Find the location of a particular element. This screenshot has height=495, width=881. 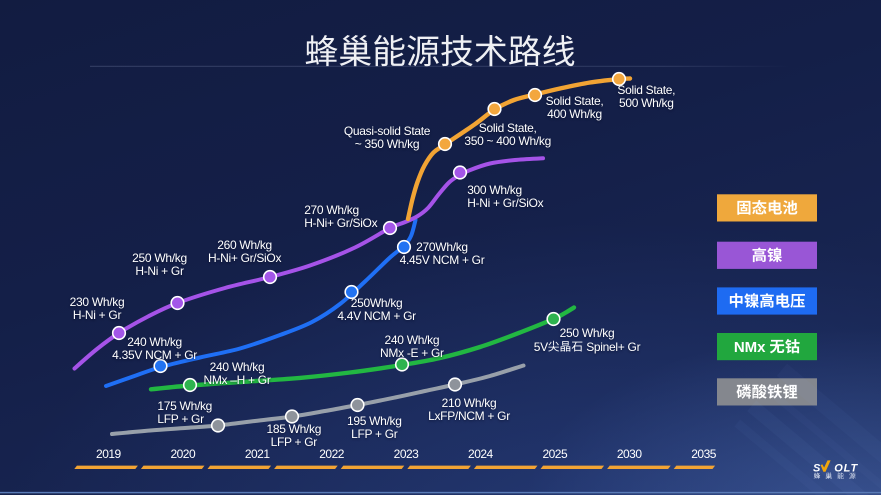

svg-text: NMx is located at coordinates (750, 347).